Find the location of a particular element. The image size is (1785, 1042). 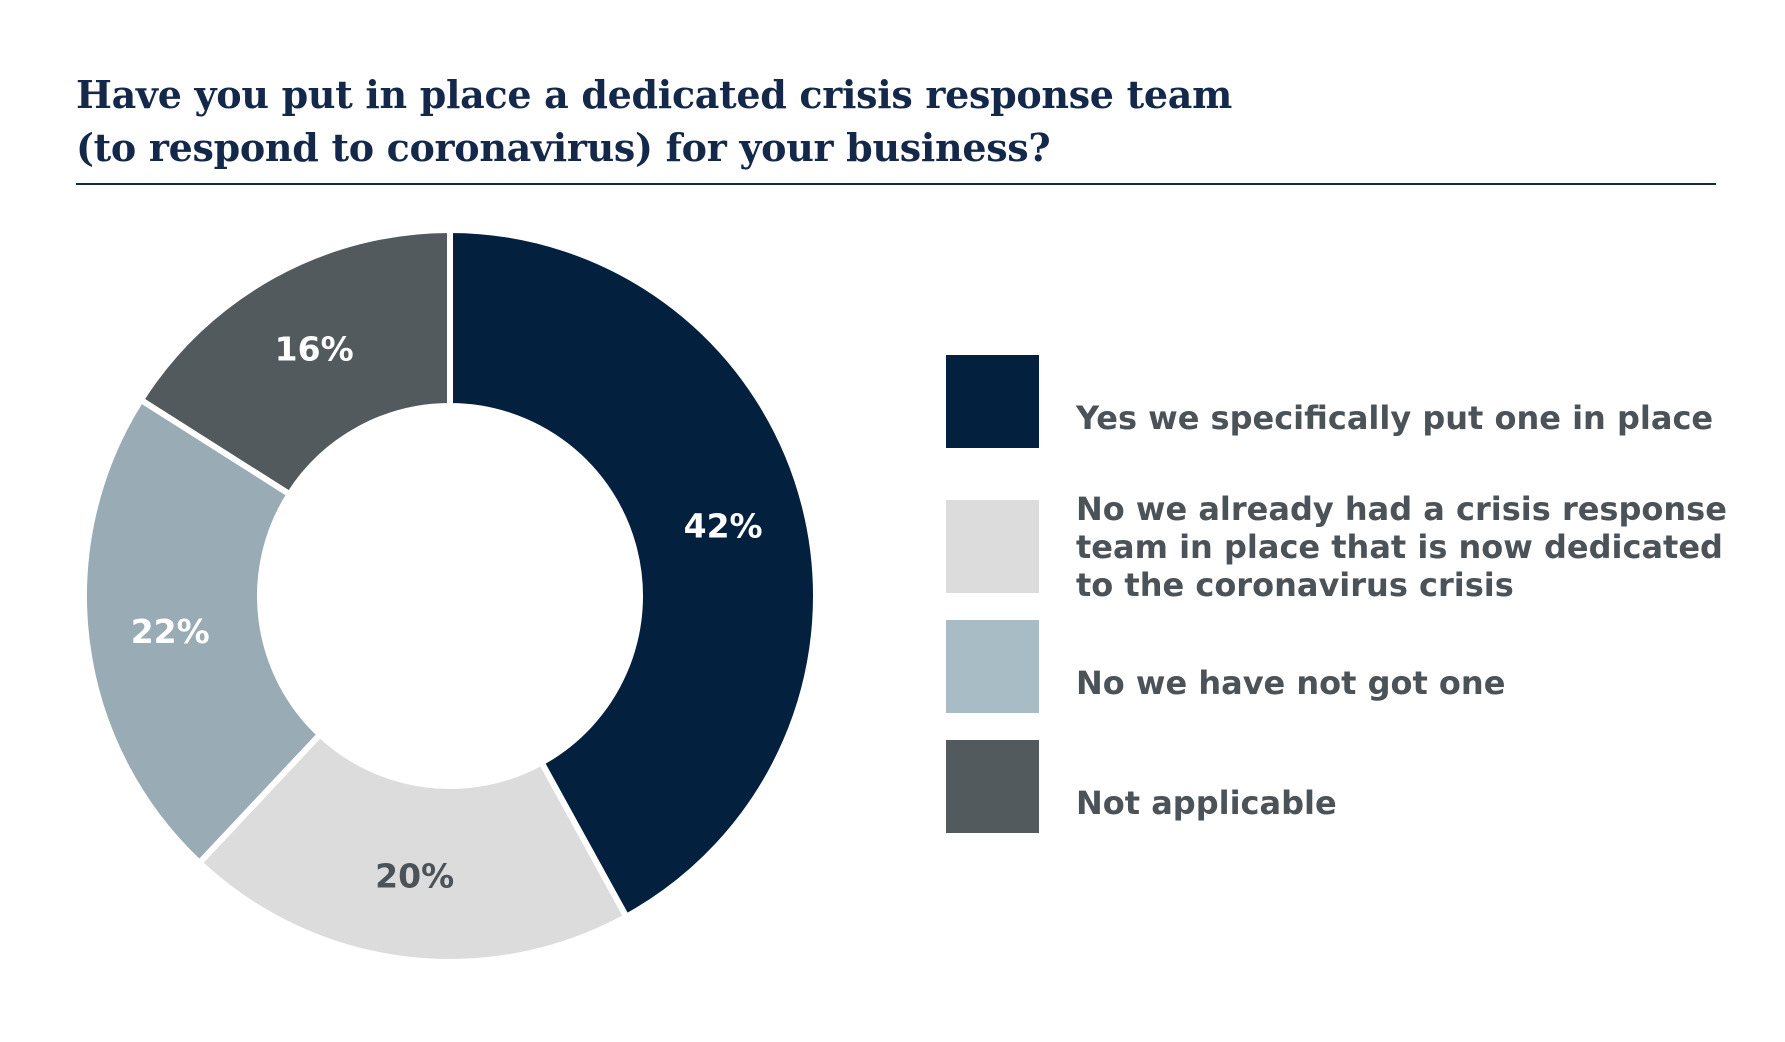

legend-label-not-got: No we have not got one is located at coordinates (1291, 682).